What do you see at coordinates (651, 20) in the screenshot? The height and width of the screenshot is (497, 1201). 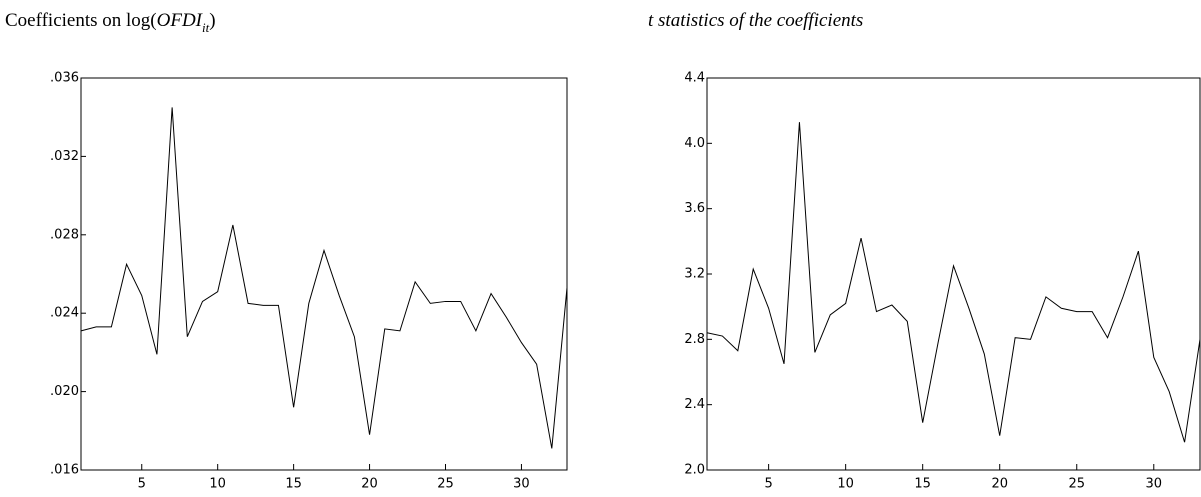 I see `title-part: t` at bounding box center [651, 20].